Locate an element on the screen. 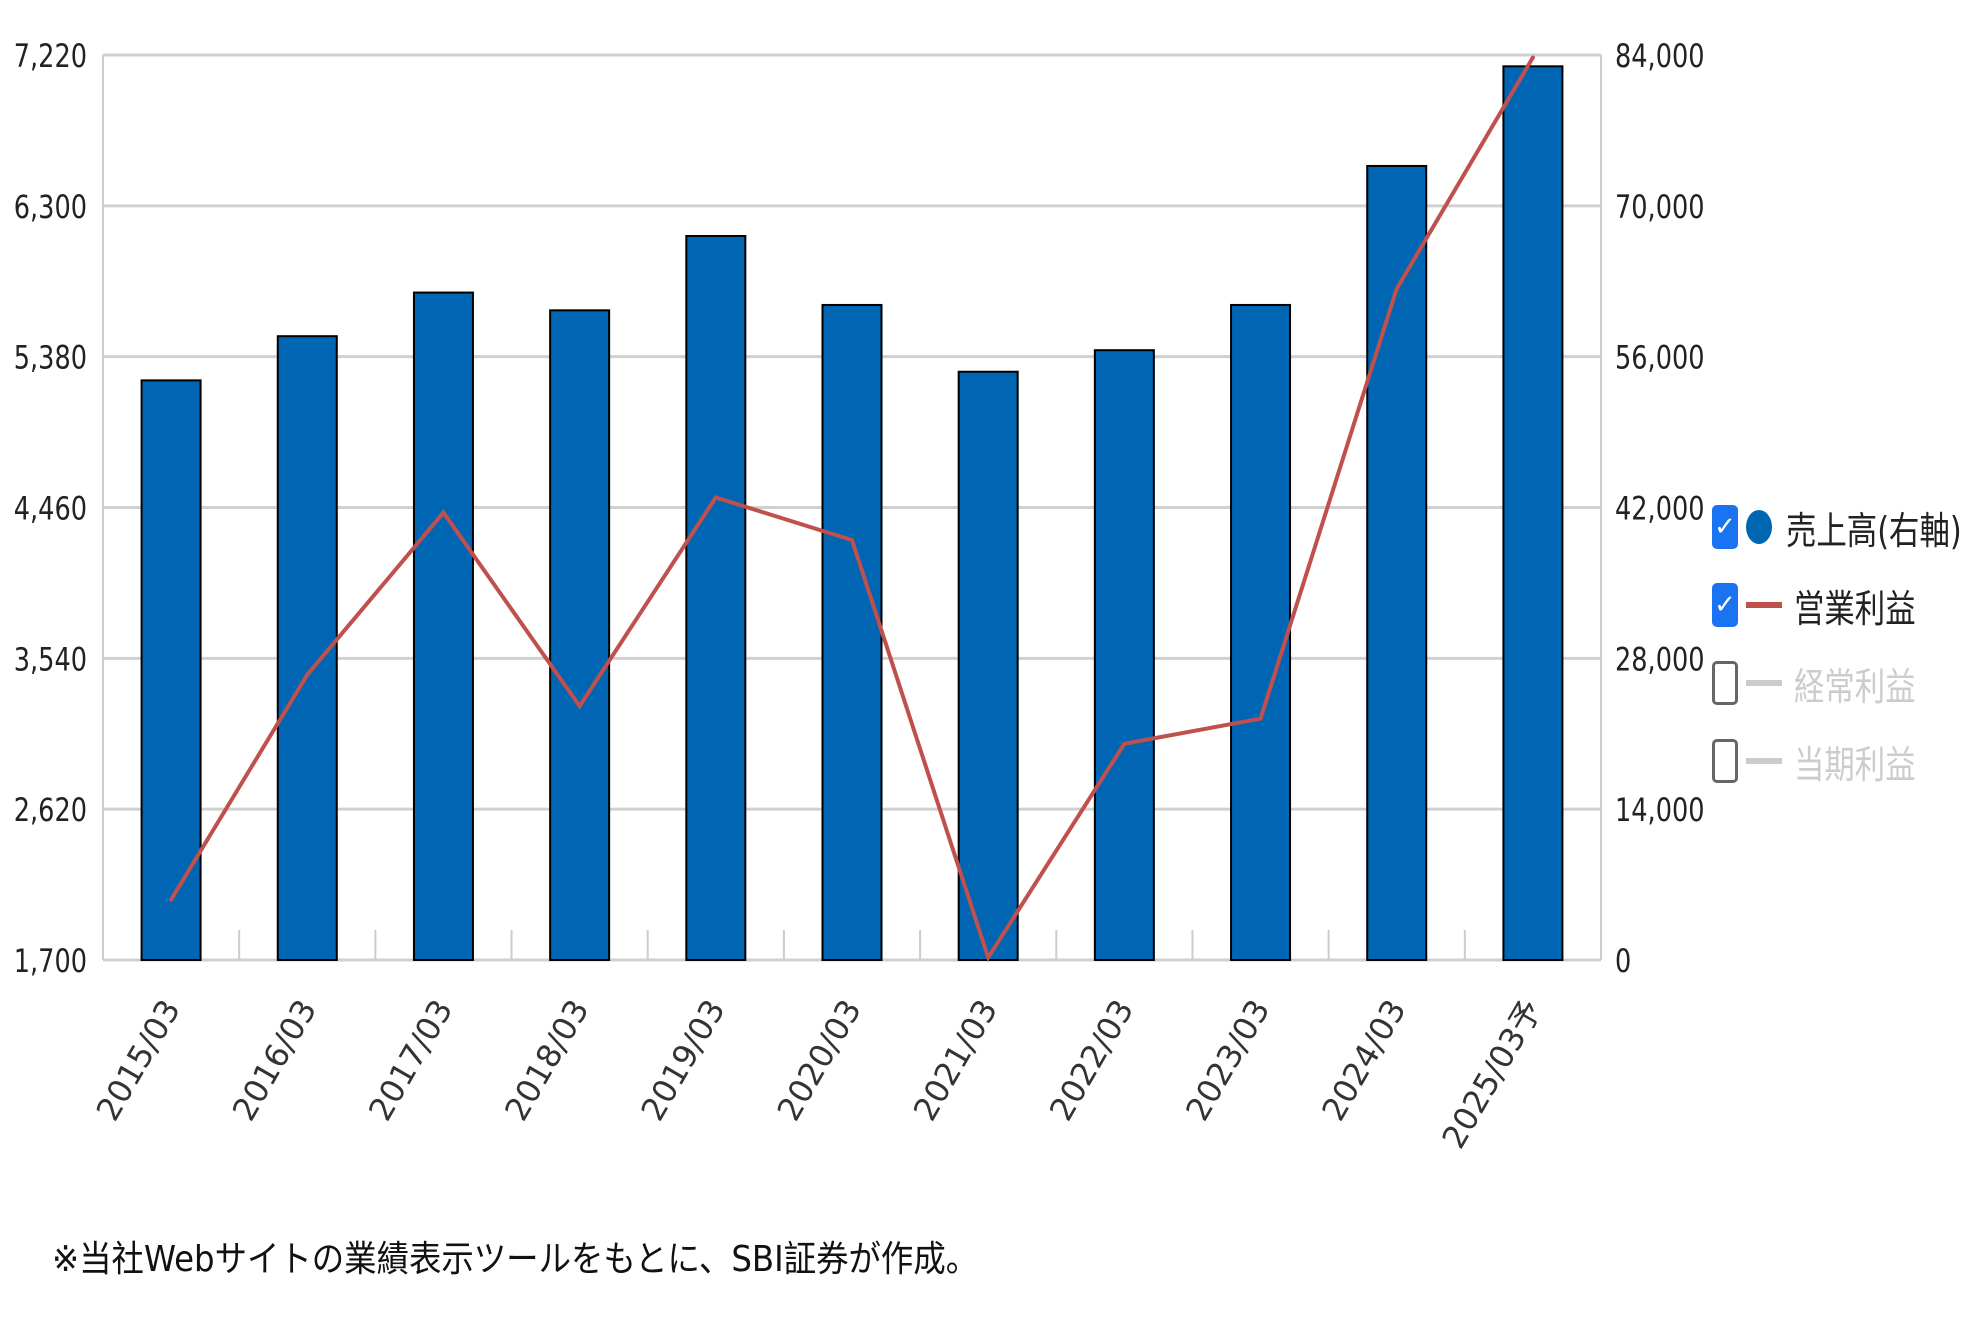  legend-item-operating-profit: ✓ 営業利益 is located at coordinates (1841, 605).